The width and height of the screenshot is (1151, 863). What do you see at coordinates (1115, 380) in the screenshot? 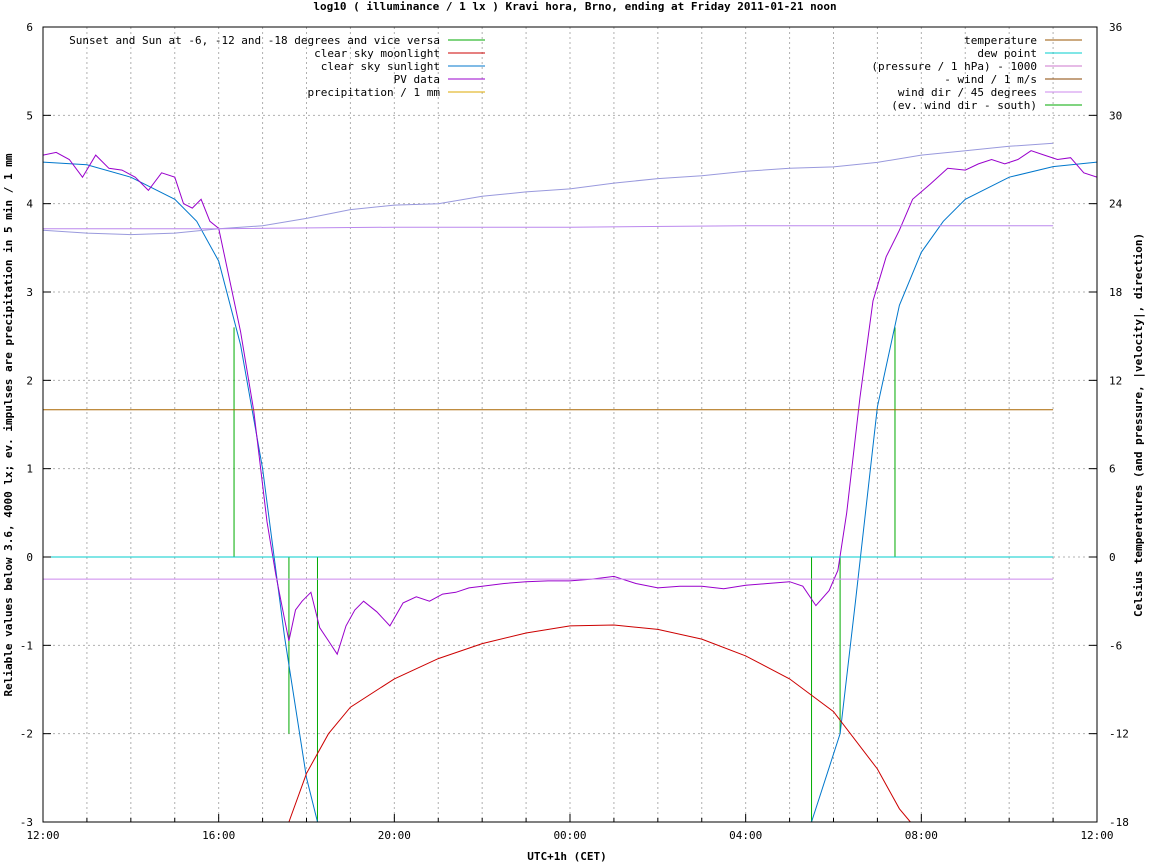
I see `y2-tick-label: 12` at bounding box center [1115, 380].